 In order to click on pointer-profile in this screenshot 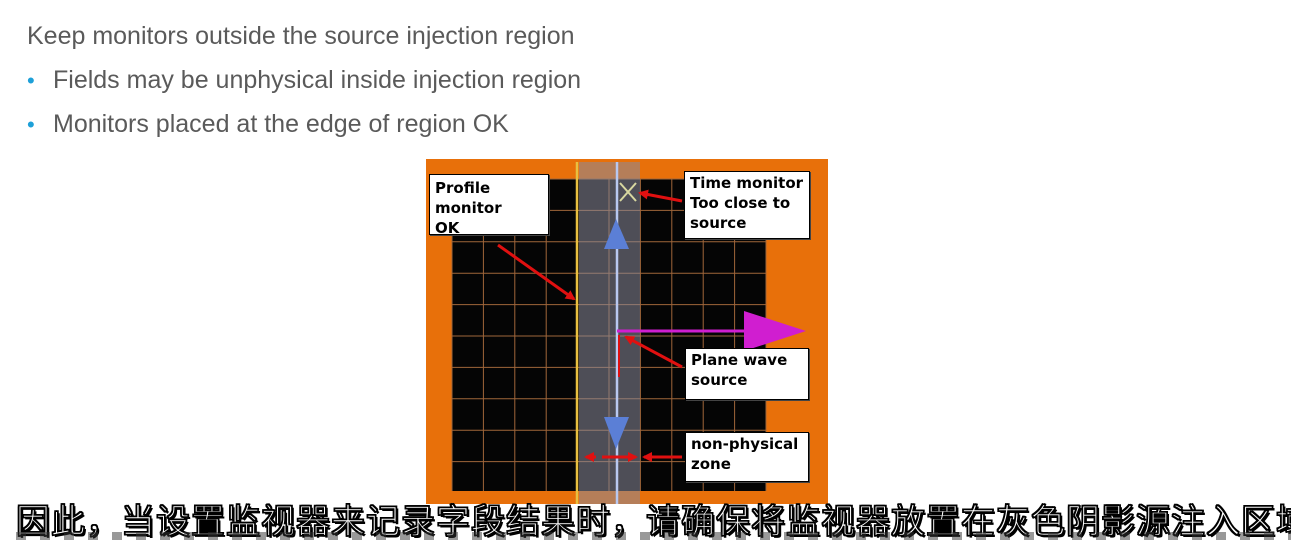, I will do `click(536, 272)`.